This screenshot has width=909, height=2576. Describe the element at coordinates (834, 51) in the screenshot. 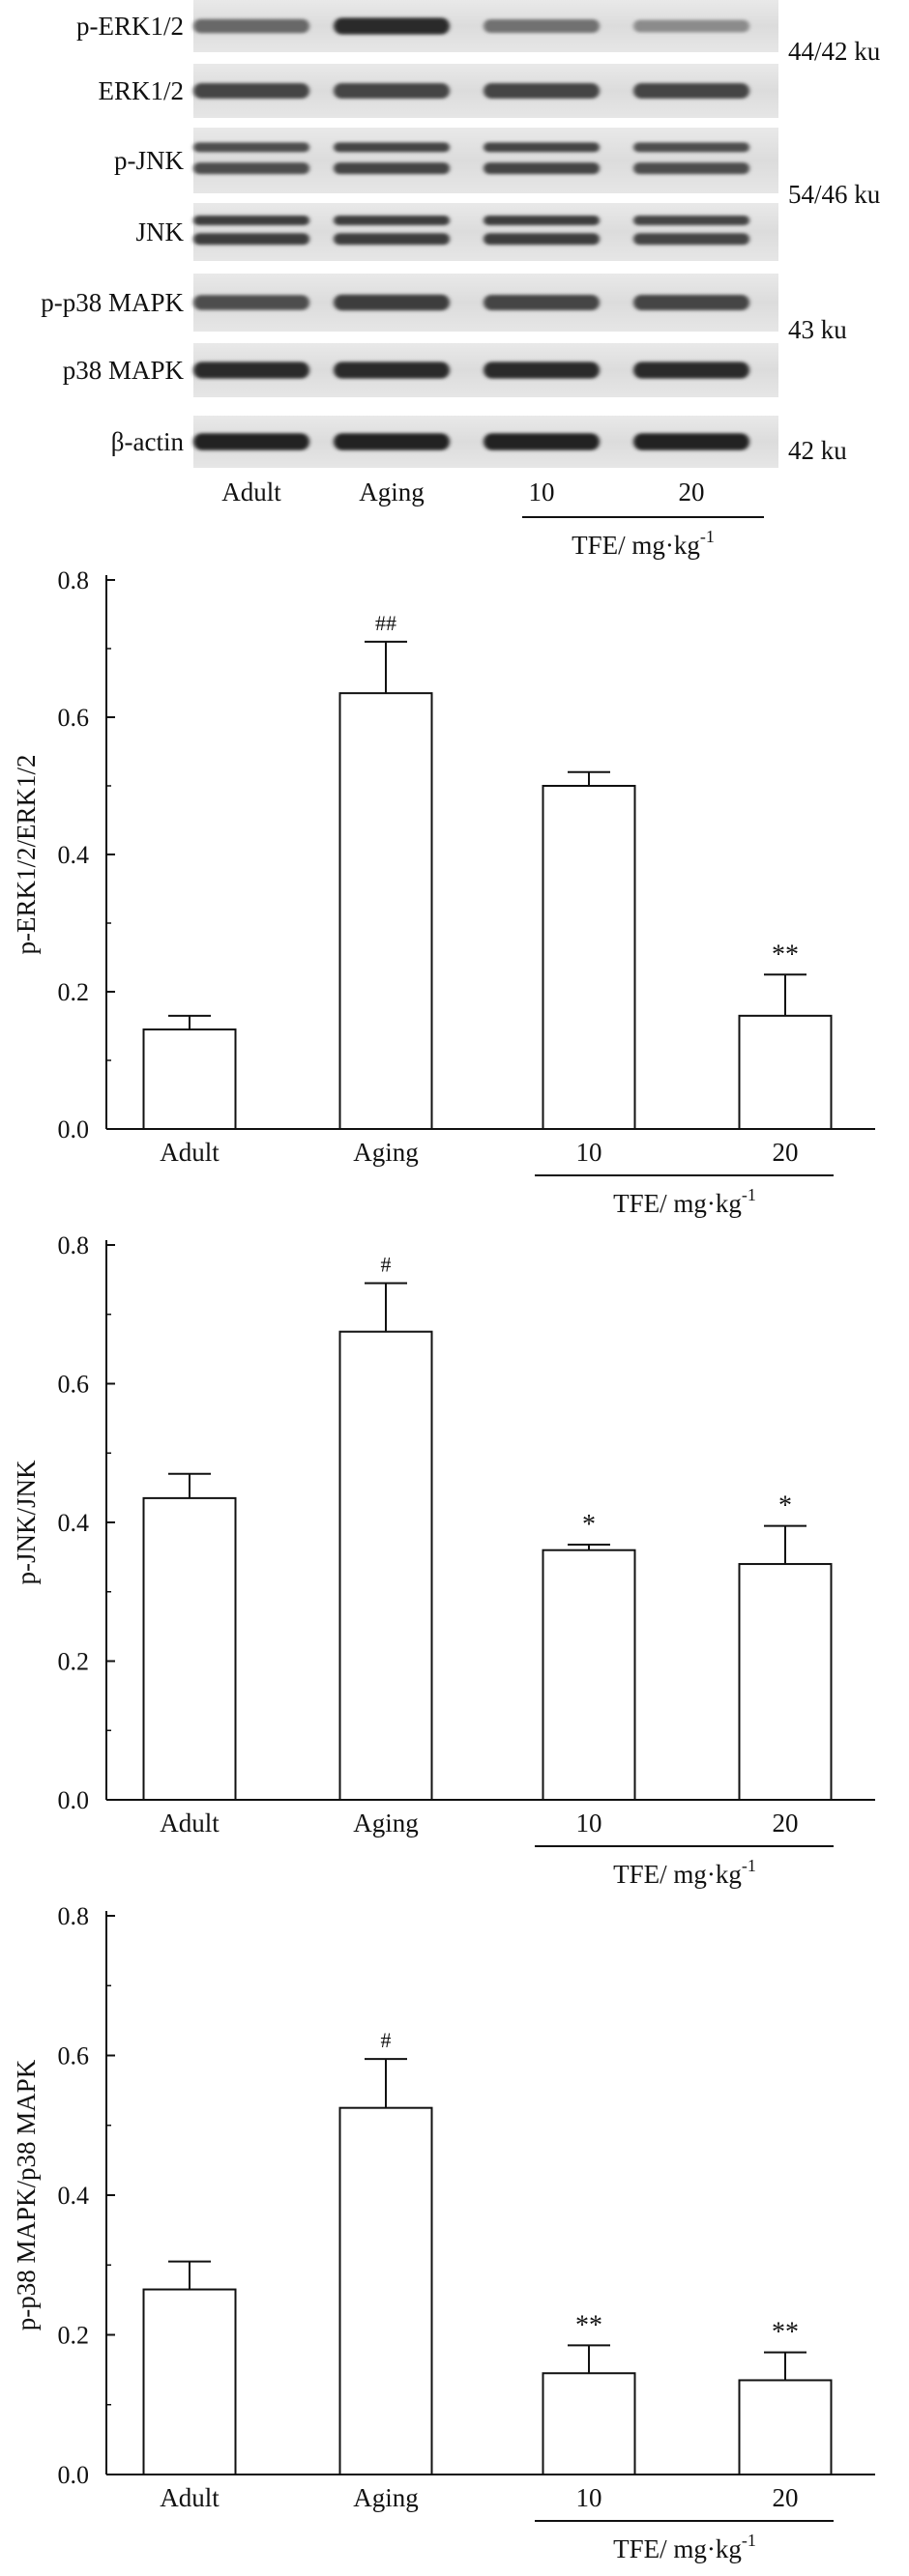

I see `molecular-weight-label: 44/42 ku` at that location.